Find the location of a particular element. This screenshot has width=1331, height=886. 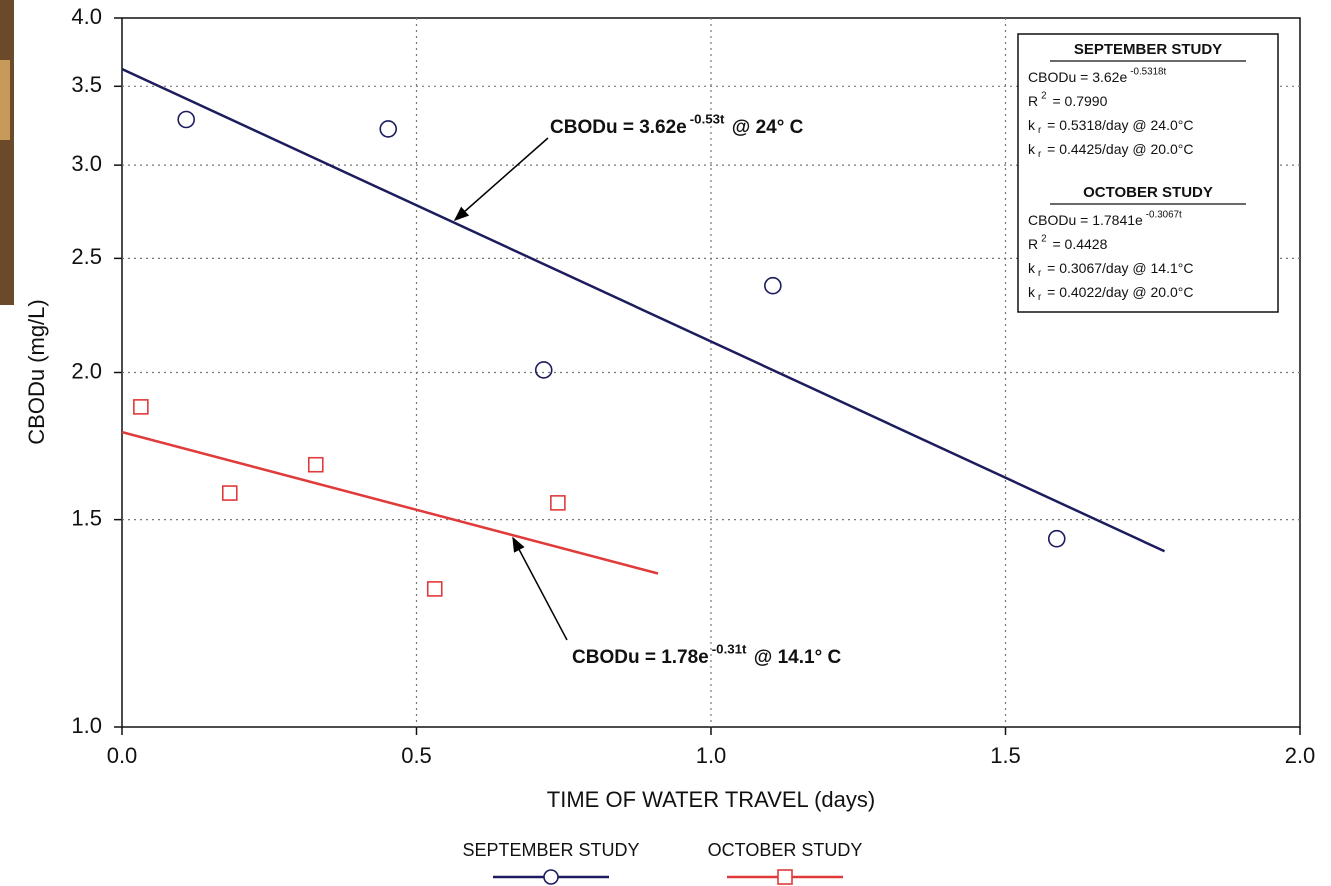

text-part: CBODu = 1.78e is located at coordinates (640, 657).